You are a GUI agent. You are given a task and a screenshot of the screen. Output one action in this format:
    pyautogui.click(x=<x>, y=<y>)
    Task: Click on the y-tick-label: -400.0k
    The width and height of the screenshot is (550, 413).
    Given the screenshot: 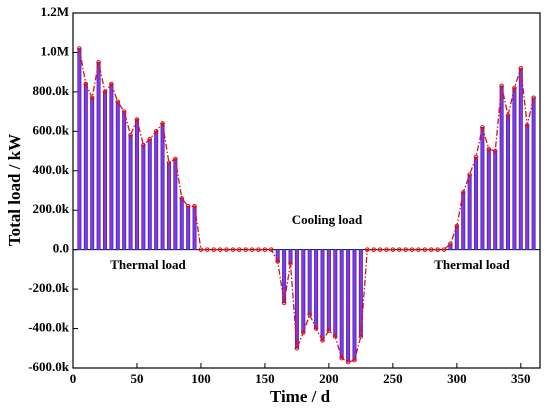 What is the action you would take?
    pyautogui.click(x=49, y=327)
    